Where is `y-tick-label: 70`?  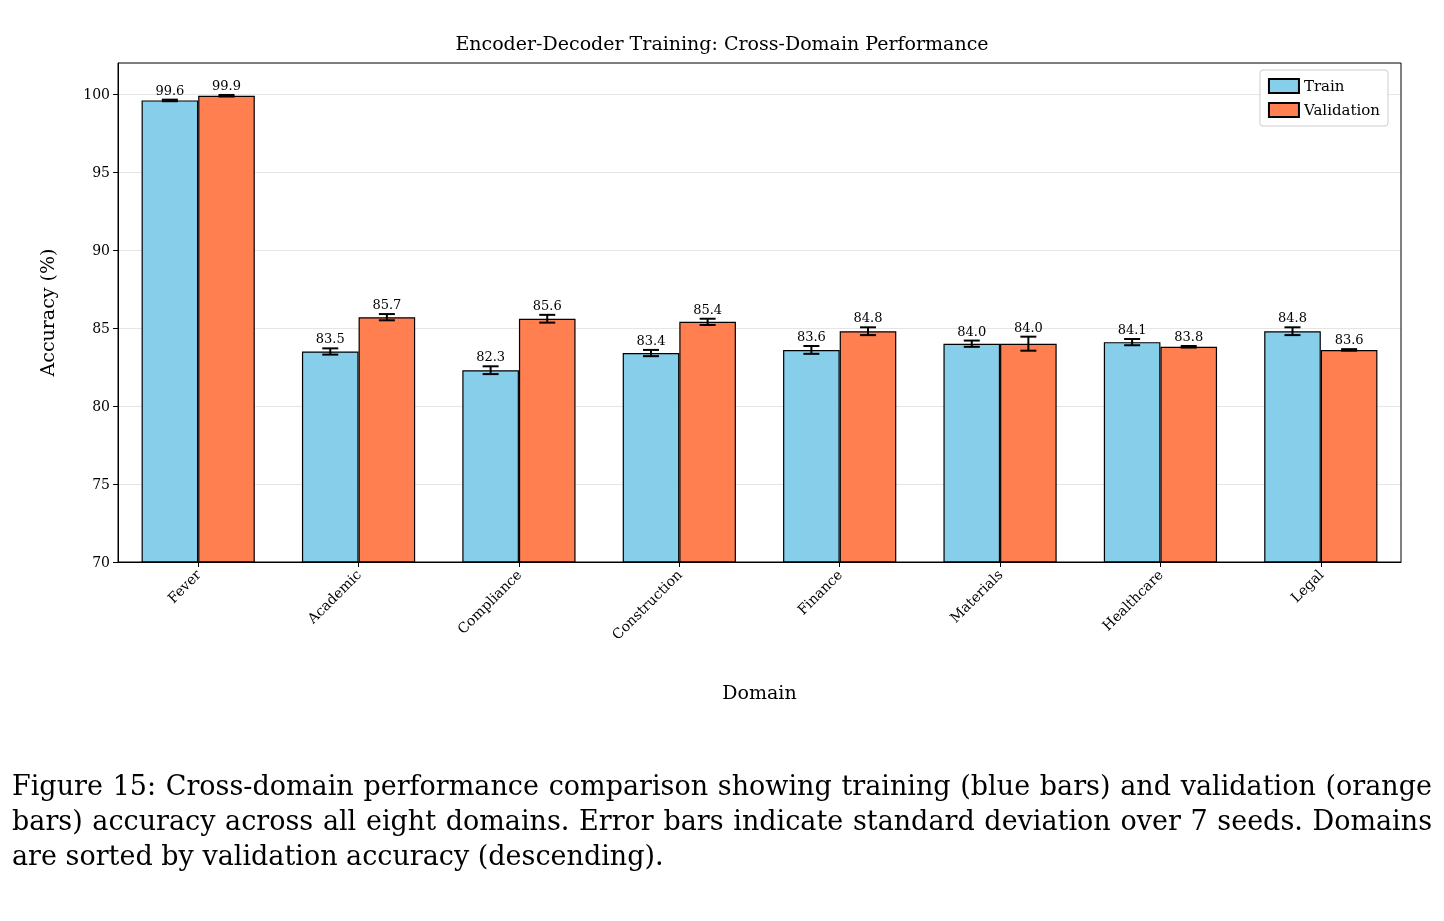 y-tick-label: 70 is located at coordinates (101, 562).